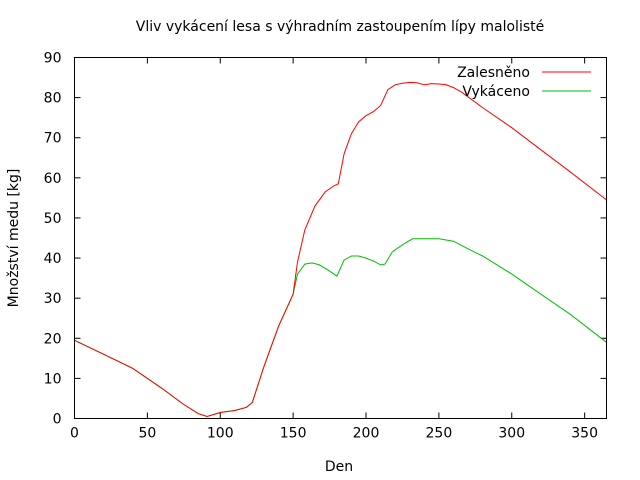  Describe the element at coordinates (220, 434) in the screenshot. I see `x-tick-label: 100` at that location.